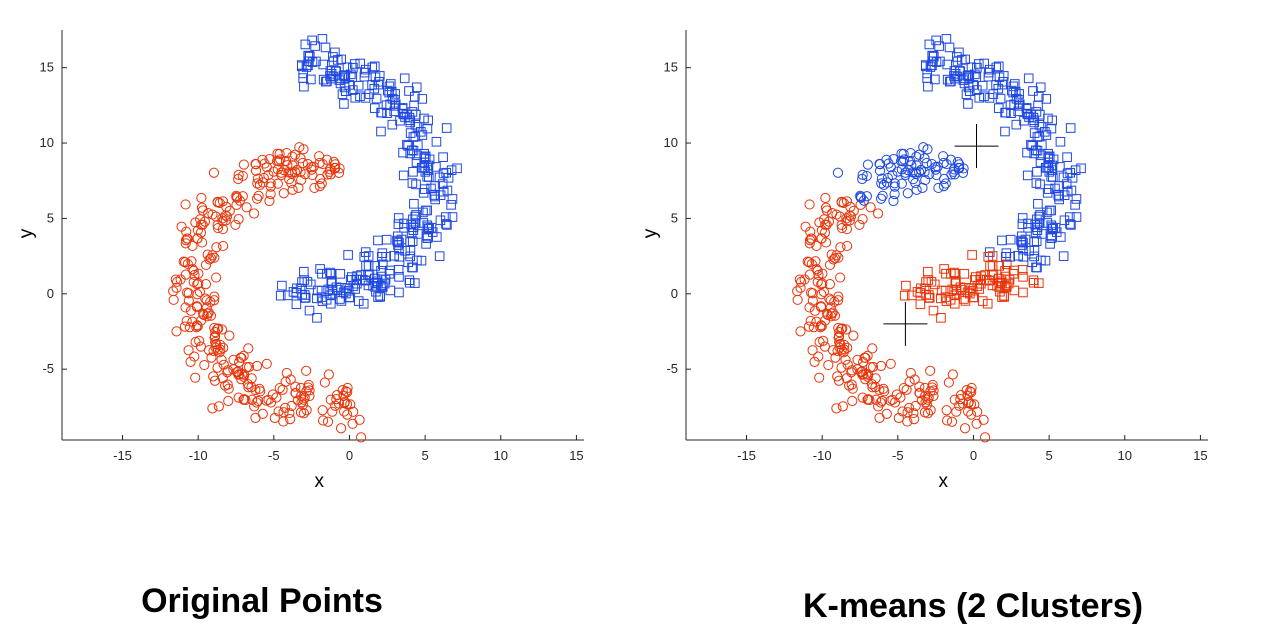 This screenshot has height=627, width=1267. What do you see at coordinates (50, 293) in the screenshot?
I see `y-tick-label: 0` at bounding box center [50, 293].